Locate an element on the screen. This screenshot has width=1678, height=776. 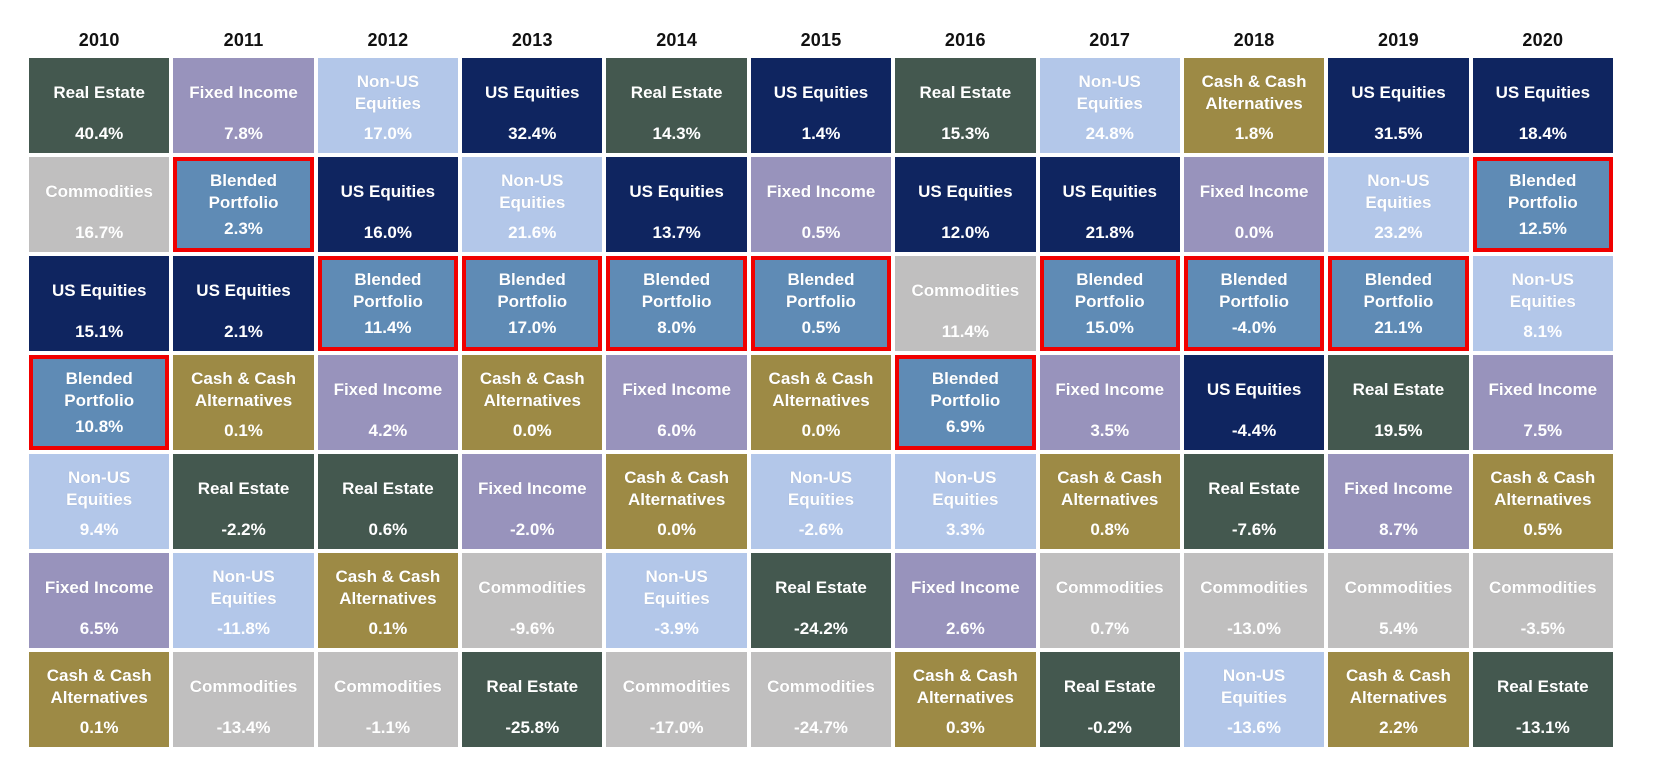
return-value: 7.5% is located at coordinates (1543, 430).